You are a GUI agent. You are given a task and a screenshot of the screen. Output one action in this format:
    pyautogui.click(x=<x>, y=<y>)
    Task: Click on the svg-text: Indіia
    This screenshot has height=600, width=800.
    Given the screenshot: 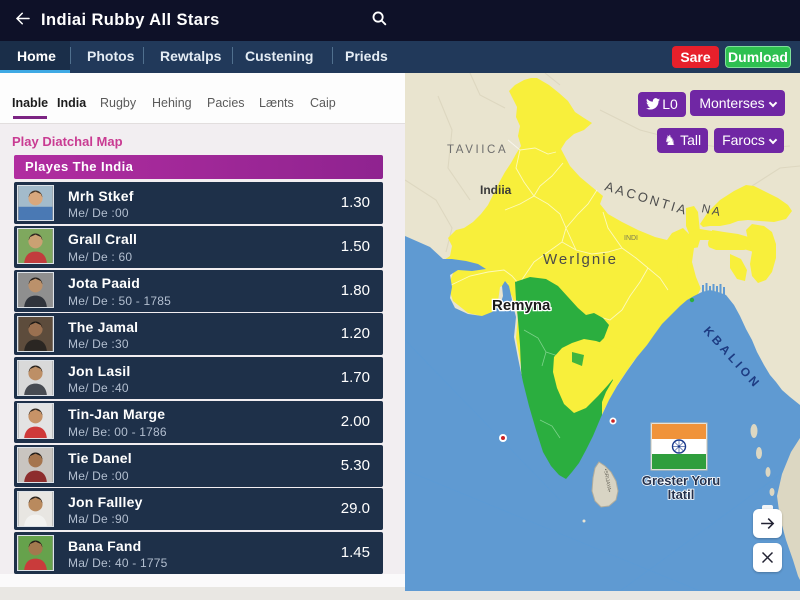 What is the action you would take?
    pyautogui.click(x=496, y=190)
    